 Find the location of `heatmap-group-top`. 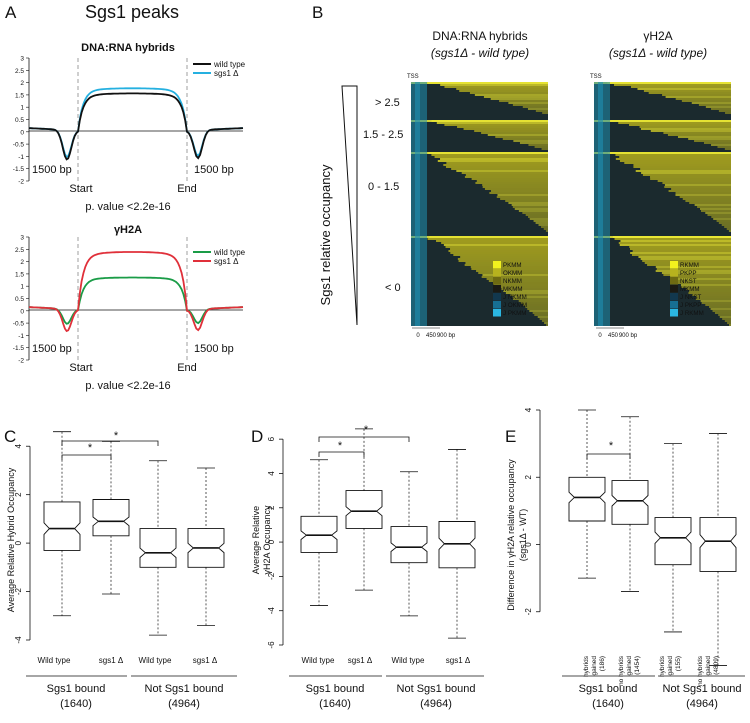

heatmap-group-top is located at coordinates (479, 121).